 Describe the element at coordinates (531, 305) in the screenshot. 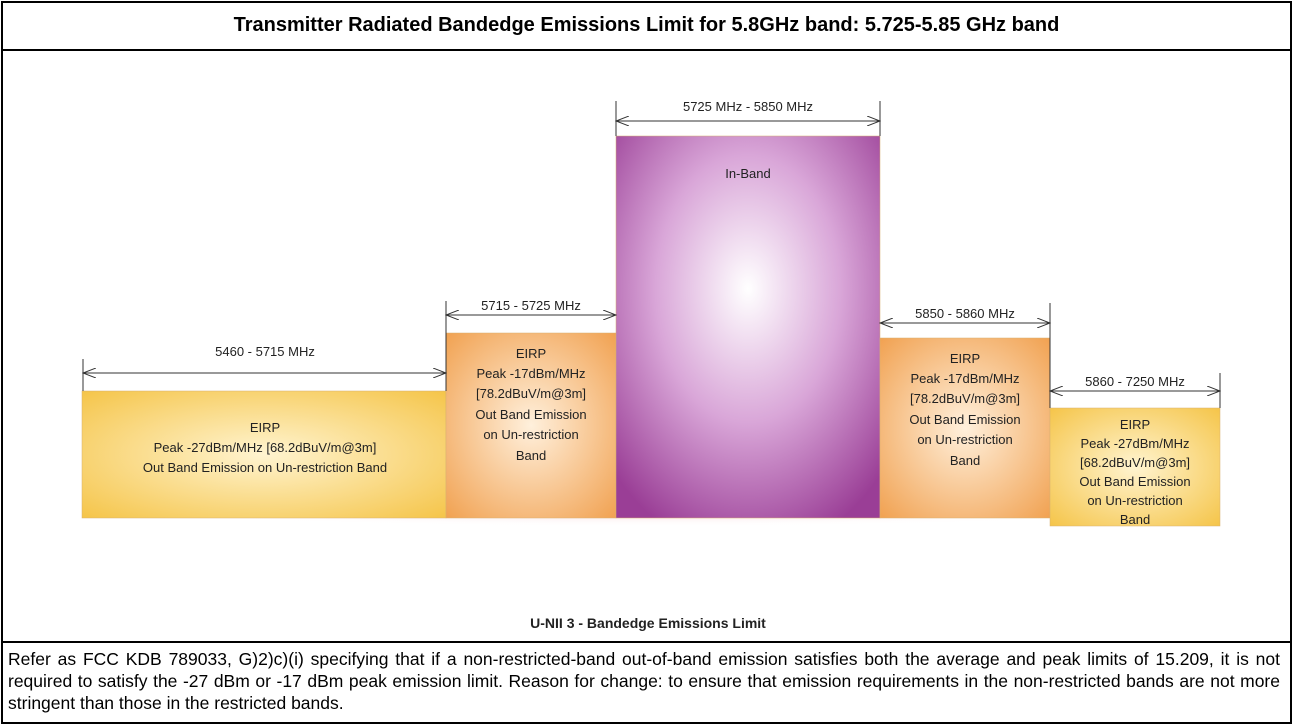

I see `range-label: 5715 - 5725 MHz` at that location.